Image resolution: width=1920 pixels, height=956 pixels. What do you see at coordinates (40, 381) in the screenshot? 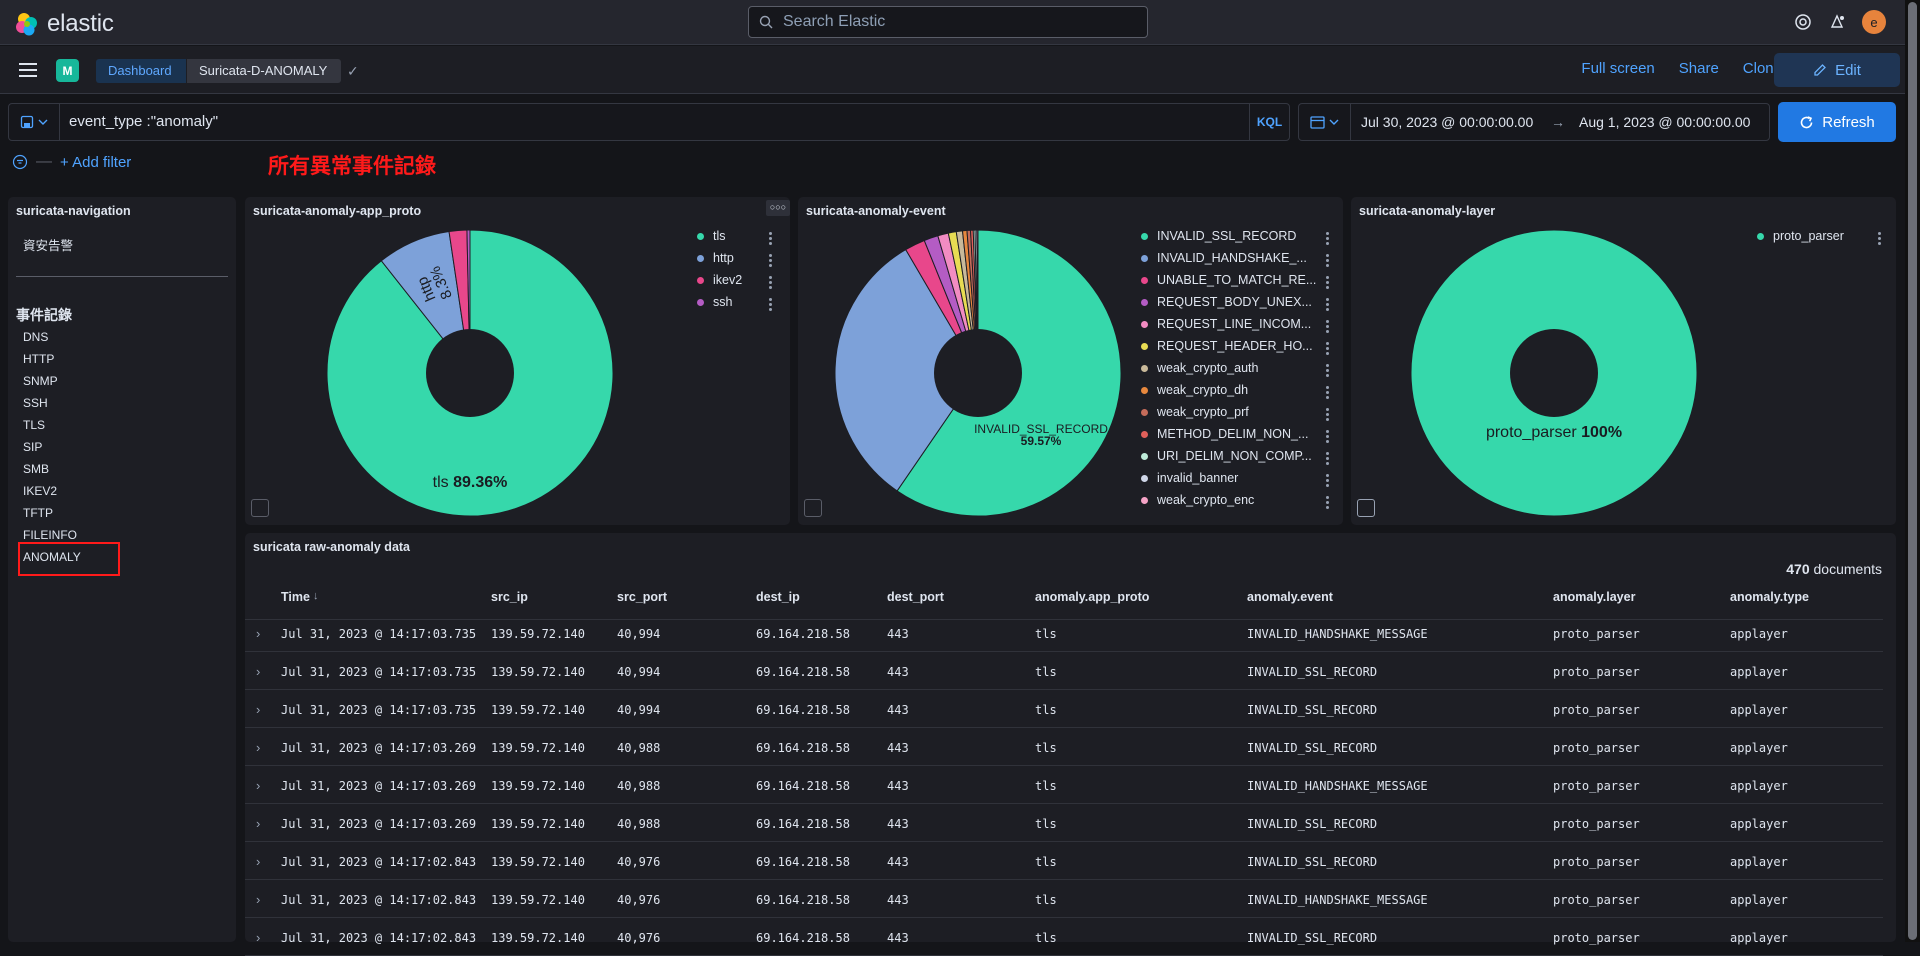
I see `nav-item-snmp: SNMP` at bounding box center [40, 381].